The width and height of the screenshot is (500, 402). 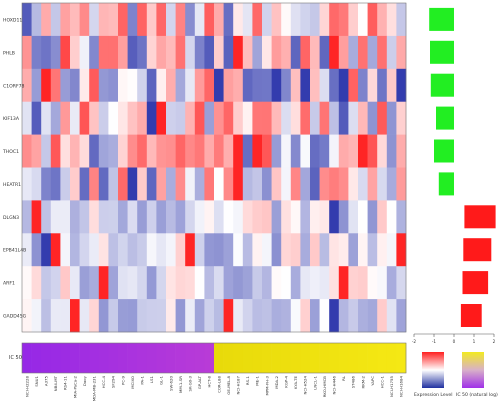 What do you see at coordinates (257, 380) in the screenshot?
I see `cell-line-label: ME-1` at bounding box center [257, 380].